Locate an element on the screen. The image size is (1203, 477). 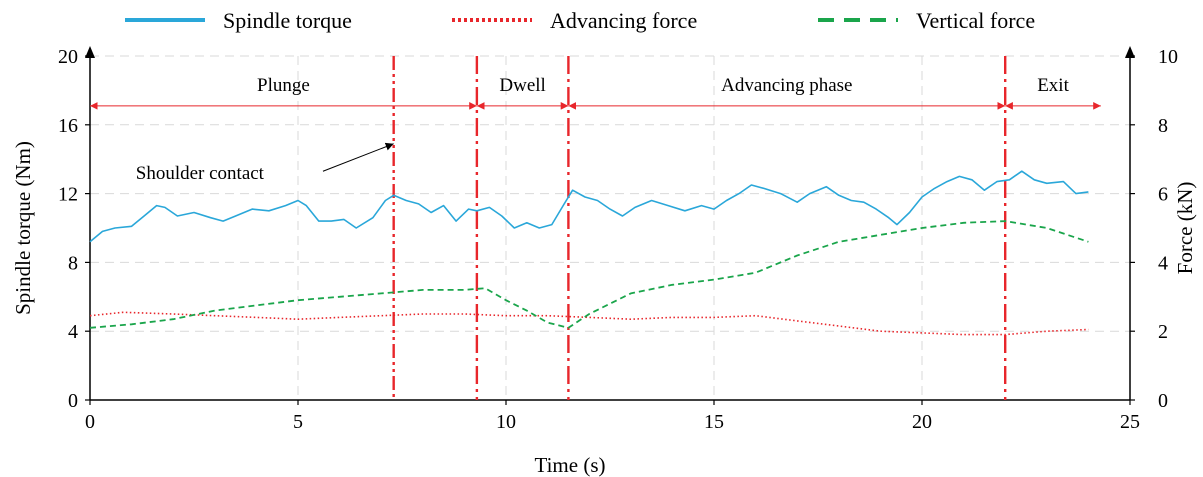
legend-label: Vertical force is located at coordinates (975, 20).